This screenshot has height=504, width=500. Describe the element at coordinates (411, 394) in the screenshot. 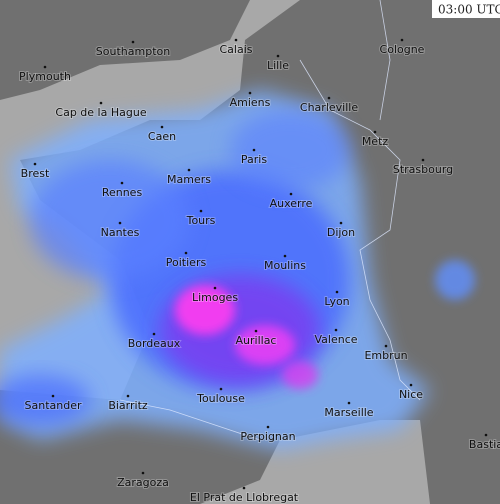

I see `city-label: Nice` at that location.